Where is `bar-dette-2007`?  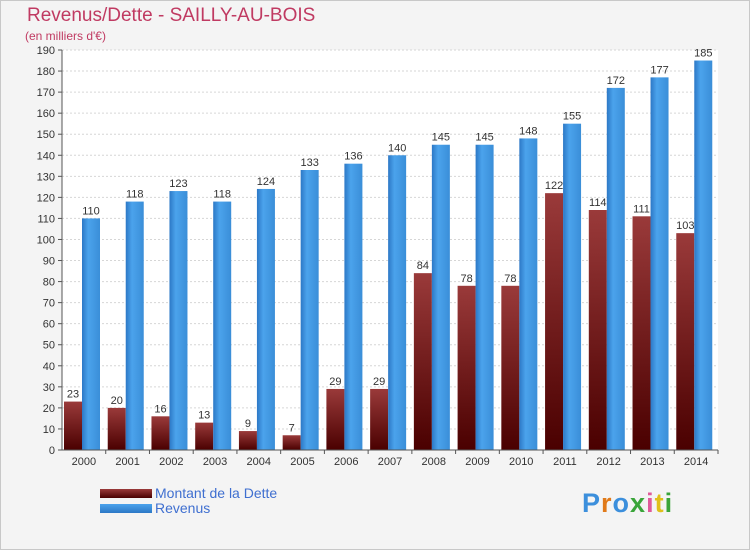
bar-dette-2007 is located at coordinates (379, 419).